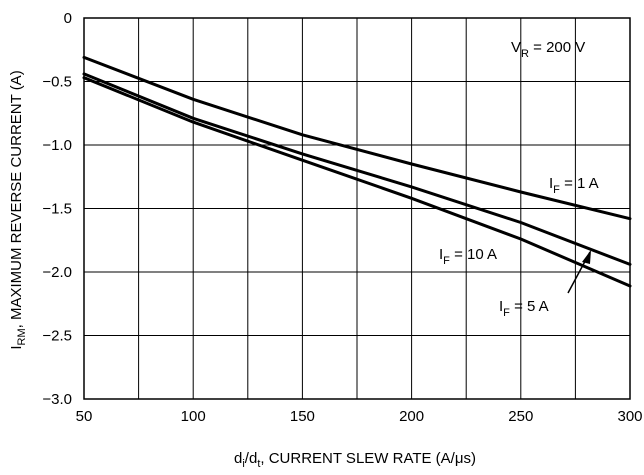  What do you see at coordinates (57, 272) in the screenshot?
I see `y-tick-label: −2.0` at bounding box center [57, 272].